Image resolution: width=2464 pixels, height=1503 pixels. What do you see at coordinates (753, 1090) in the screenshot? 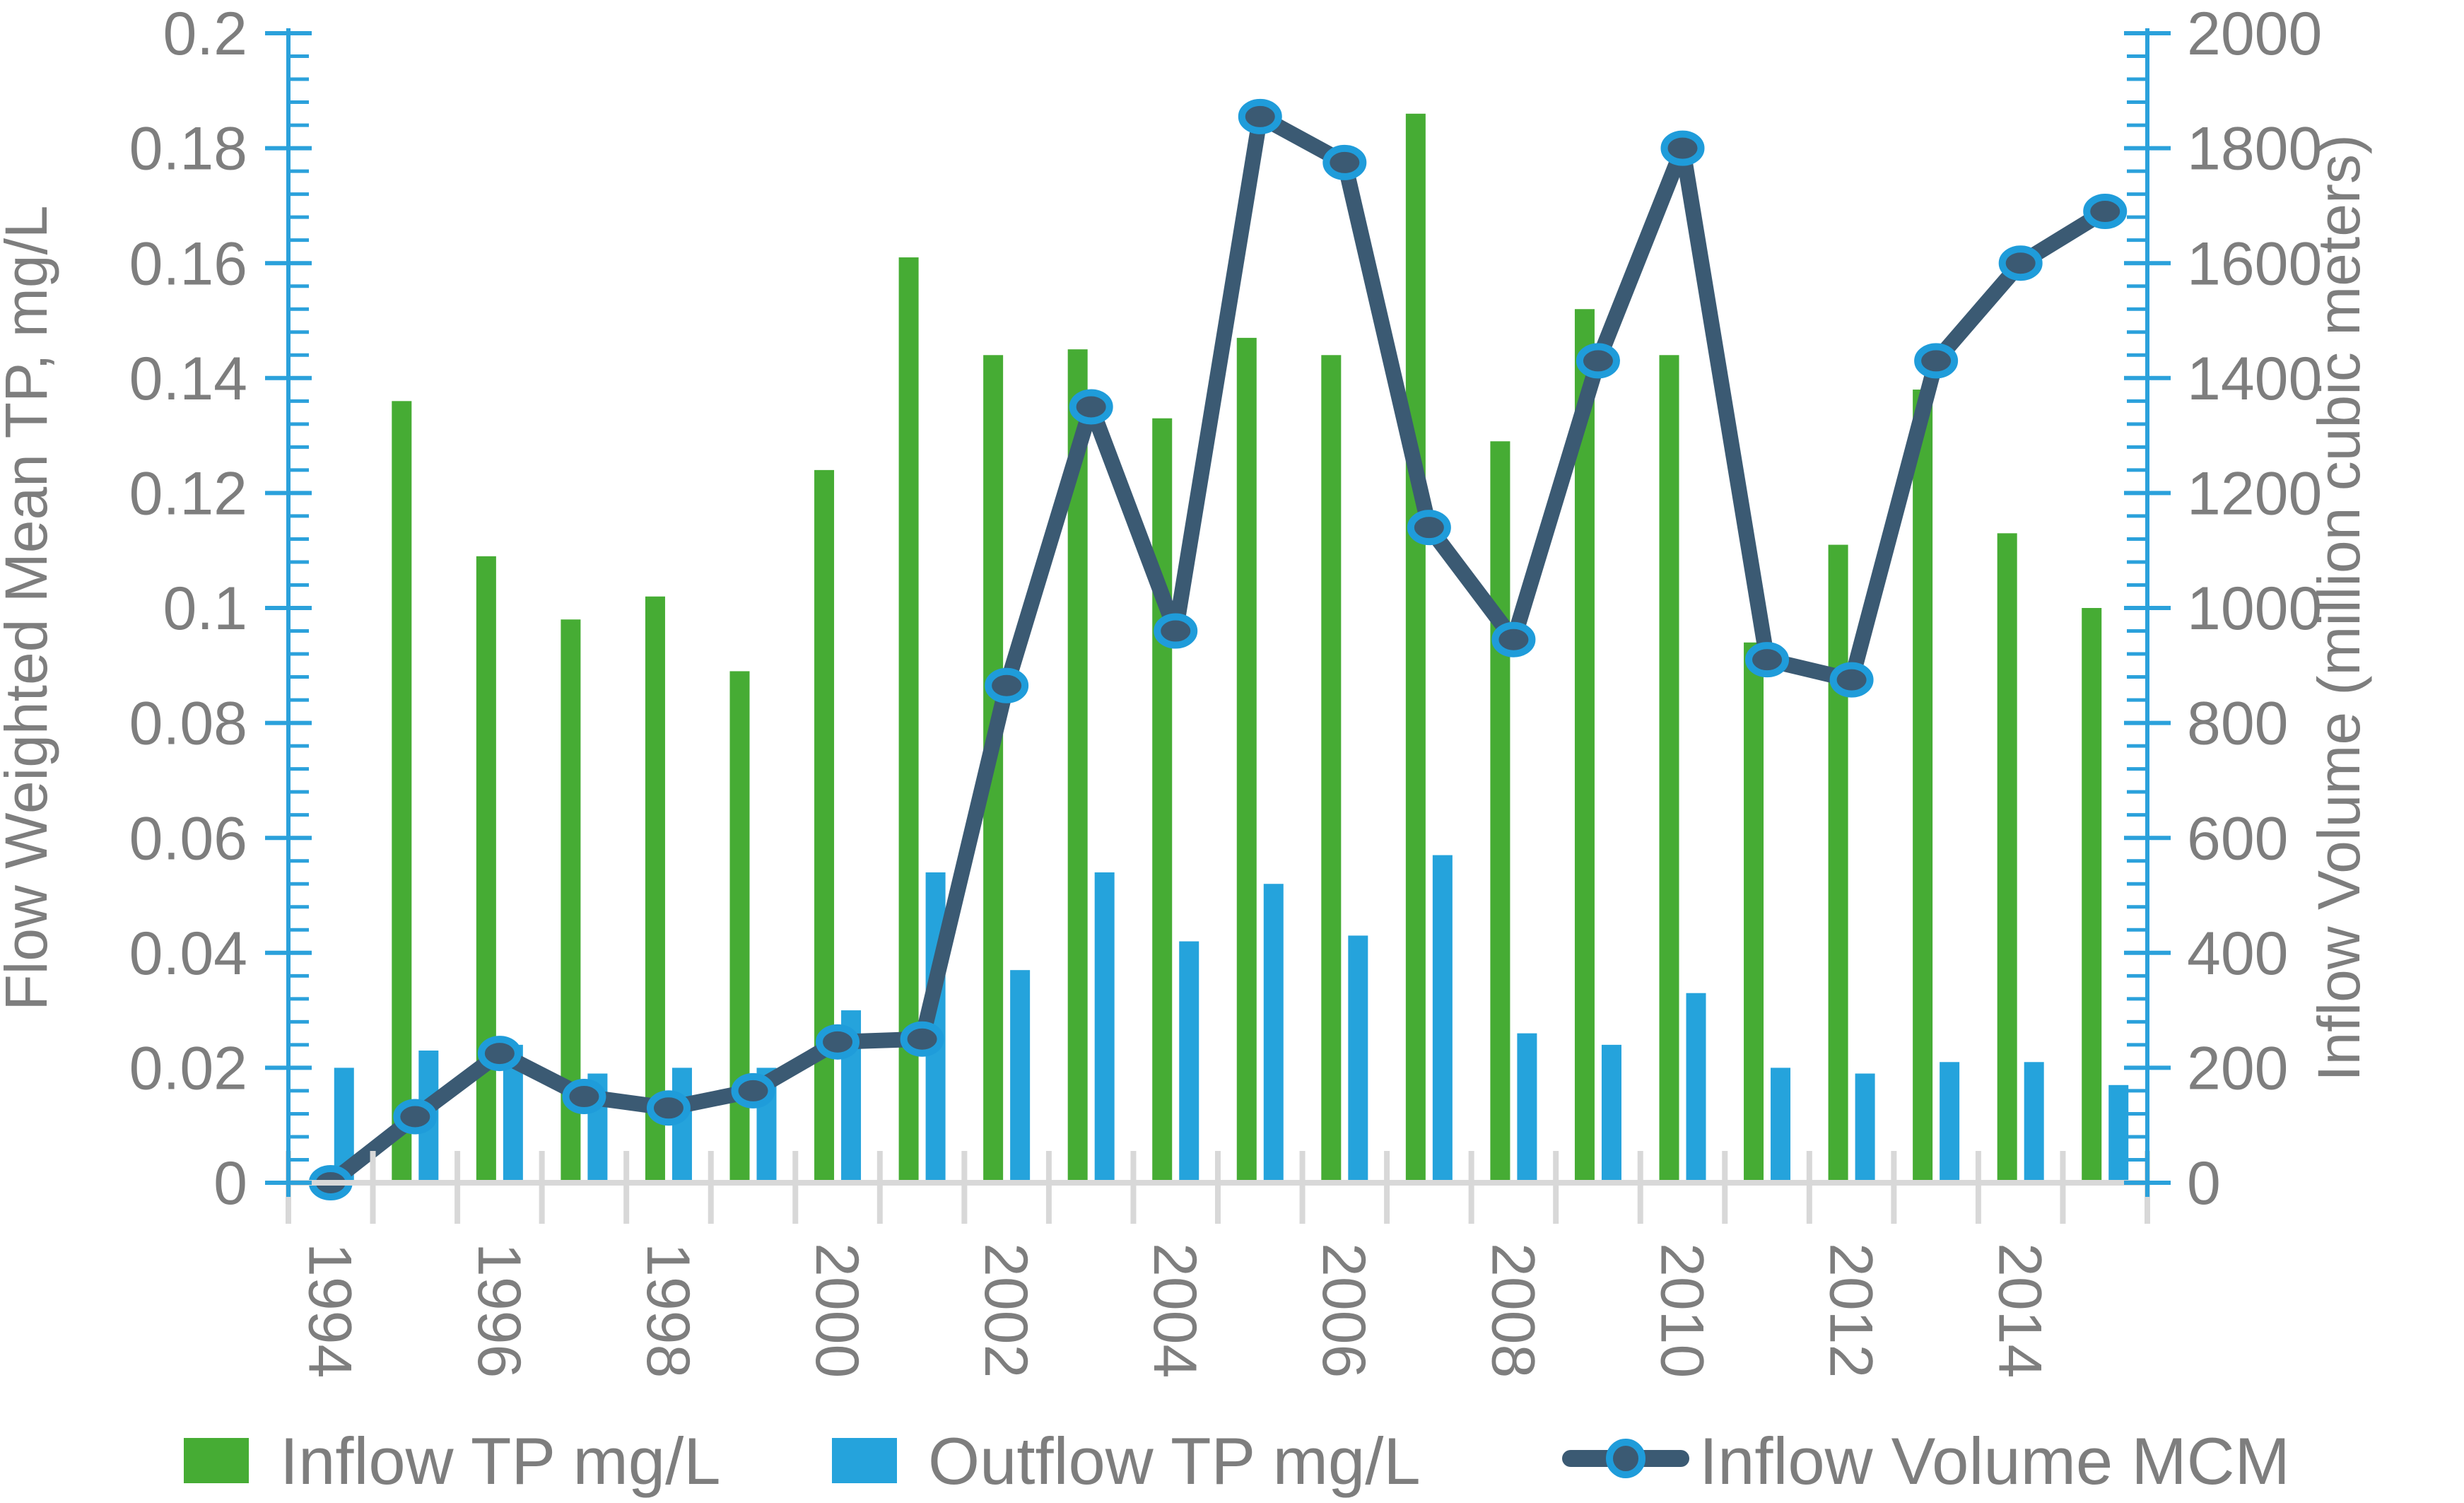
I see `marker-inflow-volume-1999` at bounding box center [753, 1090].